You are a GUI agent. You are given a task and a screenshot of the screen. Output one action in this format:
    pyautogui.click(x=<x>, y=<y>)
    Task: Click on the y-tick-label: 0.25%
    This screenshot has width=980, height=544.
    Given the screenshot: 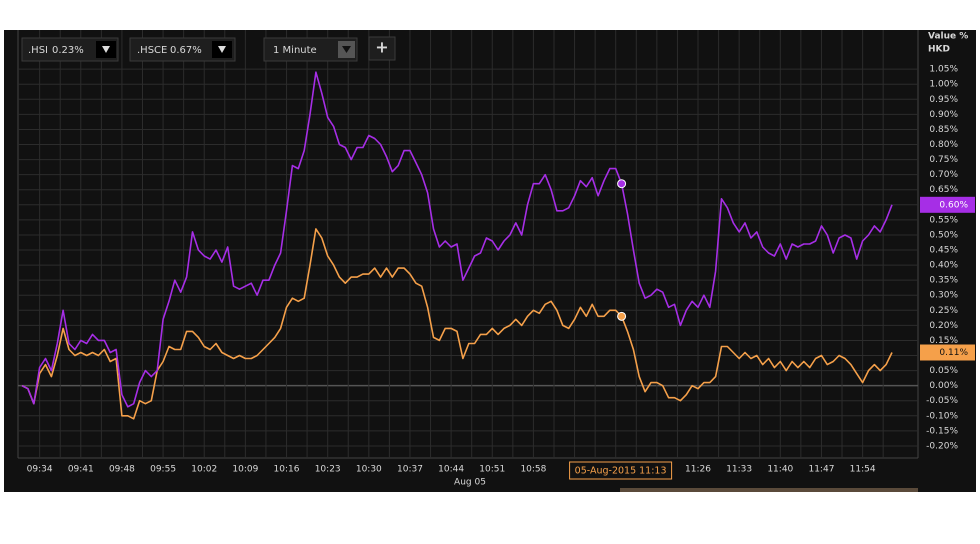 What is the action you would take?
    pyautogui.click(x=943, y=311)
    